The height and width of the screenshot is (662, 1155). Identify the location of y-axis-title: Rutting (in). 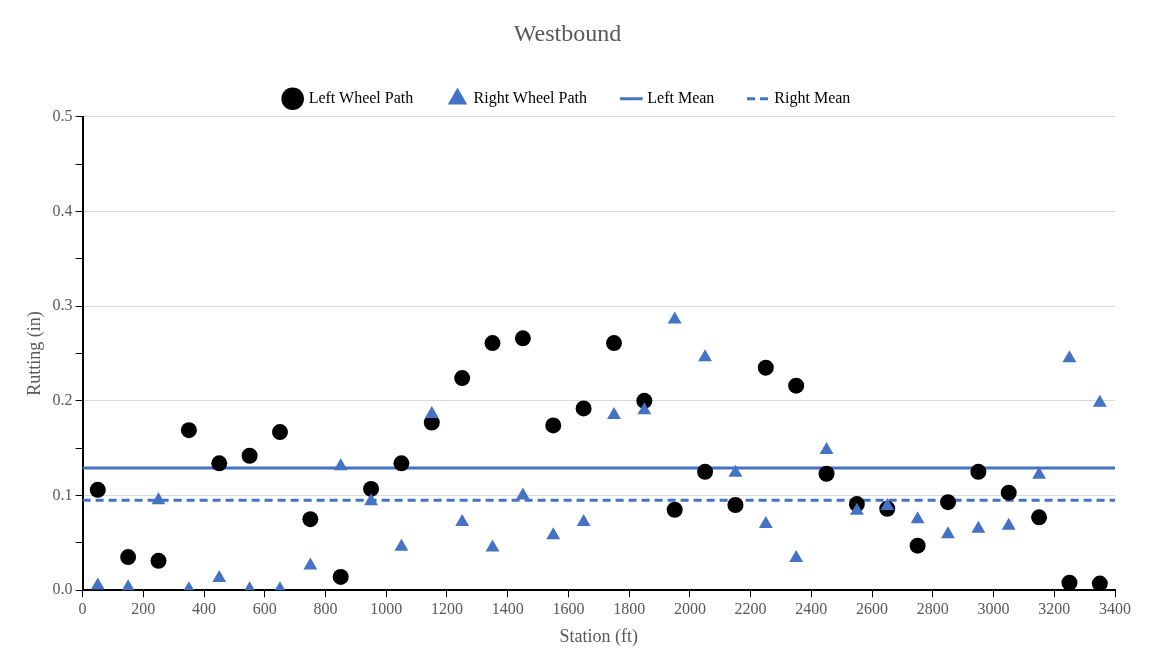
(34, 353).